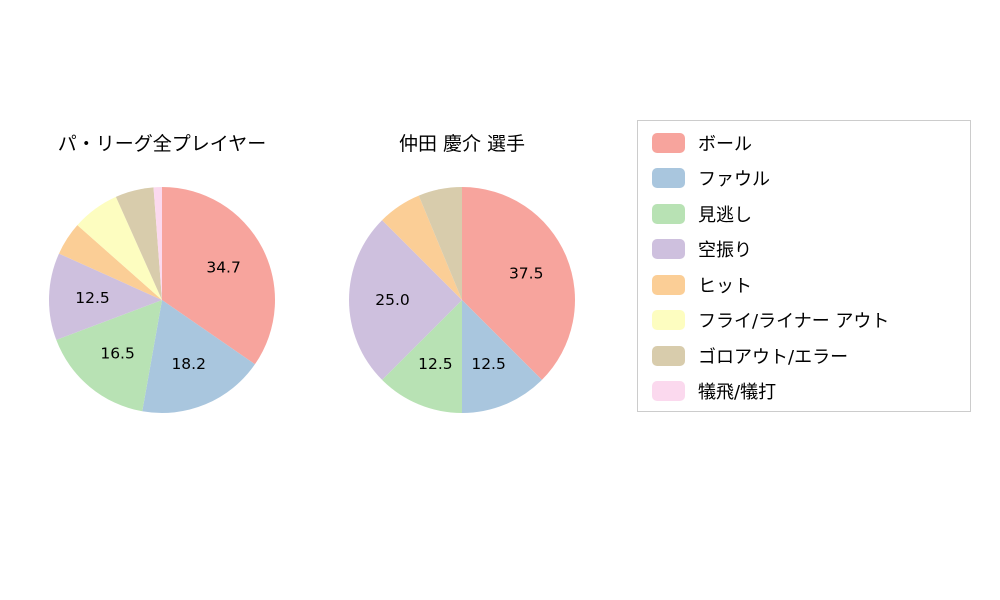 Image resolution: width=1000 pixels, height=600 pixels. I want to click on legend-item-label: ヒット, so click(725, 286).